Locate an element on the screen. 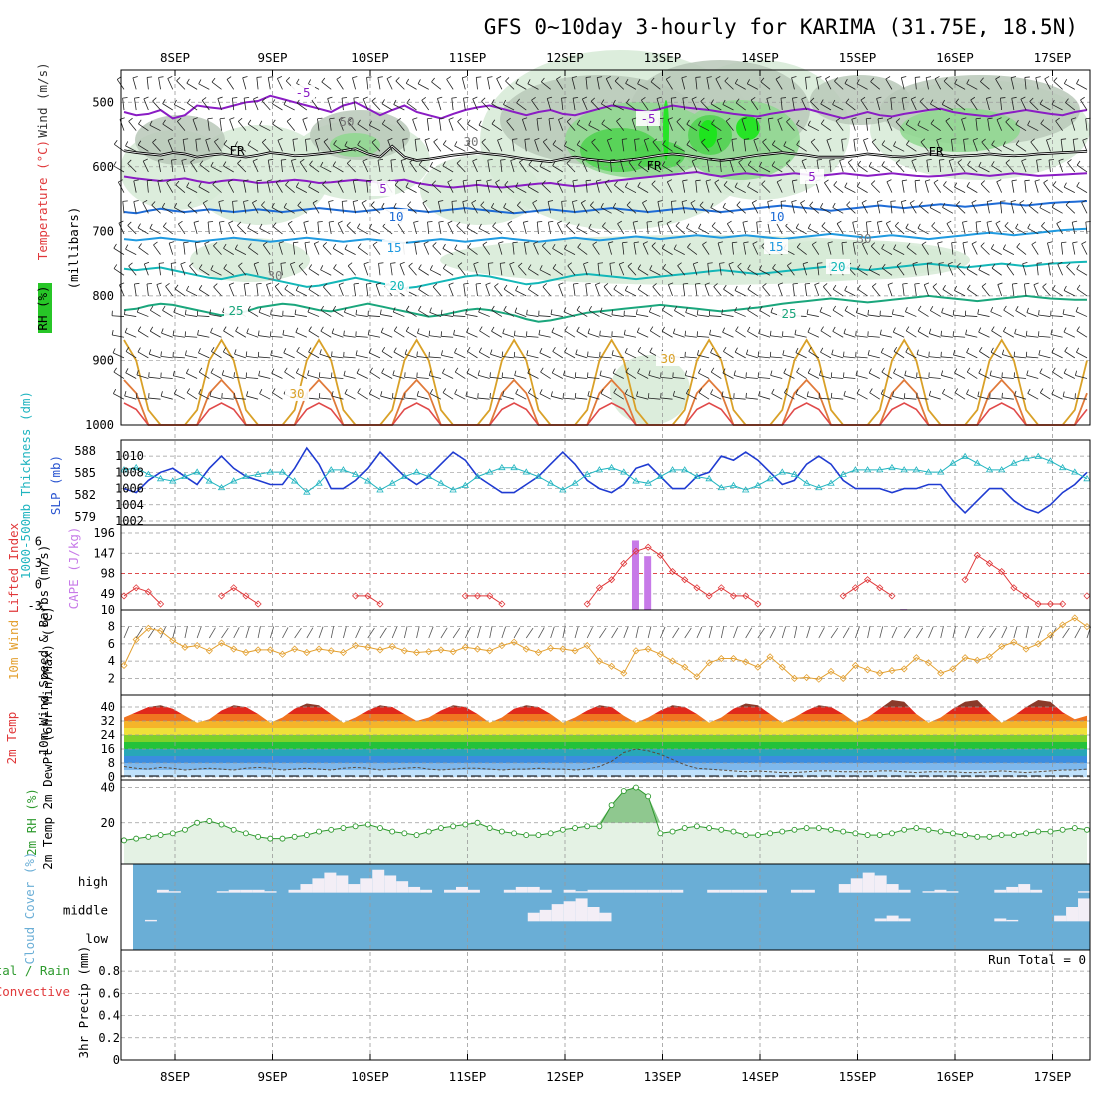 The image size is (1100, 1100). dewpoint-line is located at coordinates (605, 761).